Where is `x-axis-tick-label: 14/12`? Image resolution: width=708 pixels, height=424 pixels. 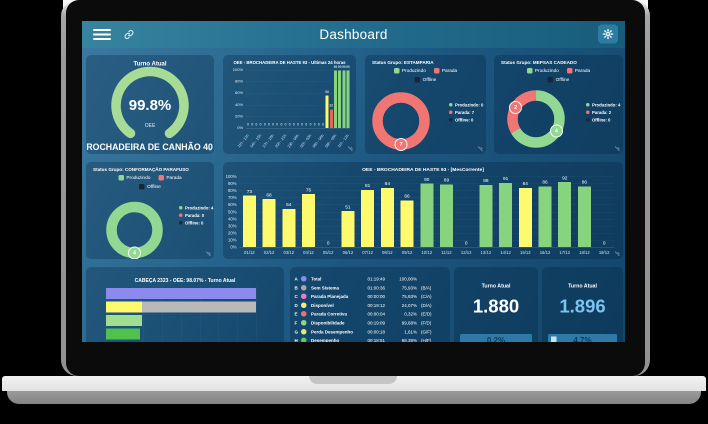 x-axis-tick-label: 14/12 is located at coordinates (505, 252).